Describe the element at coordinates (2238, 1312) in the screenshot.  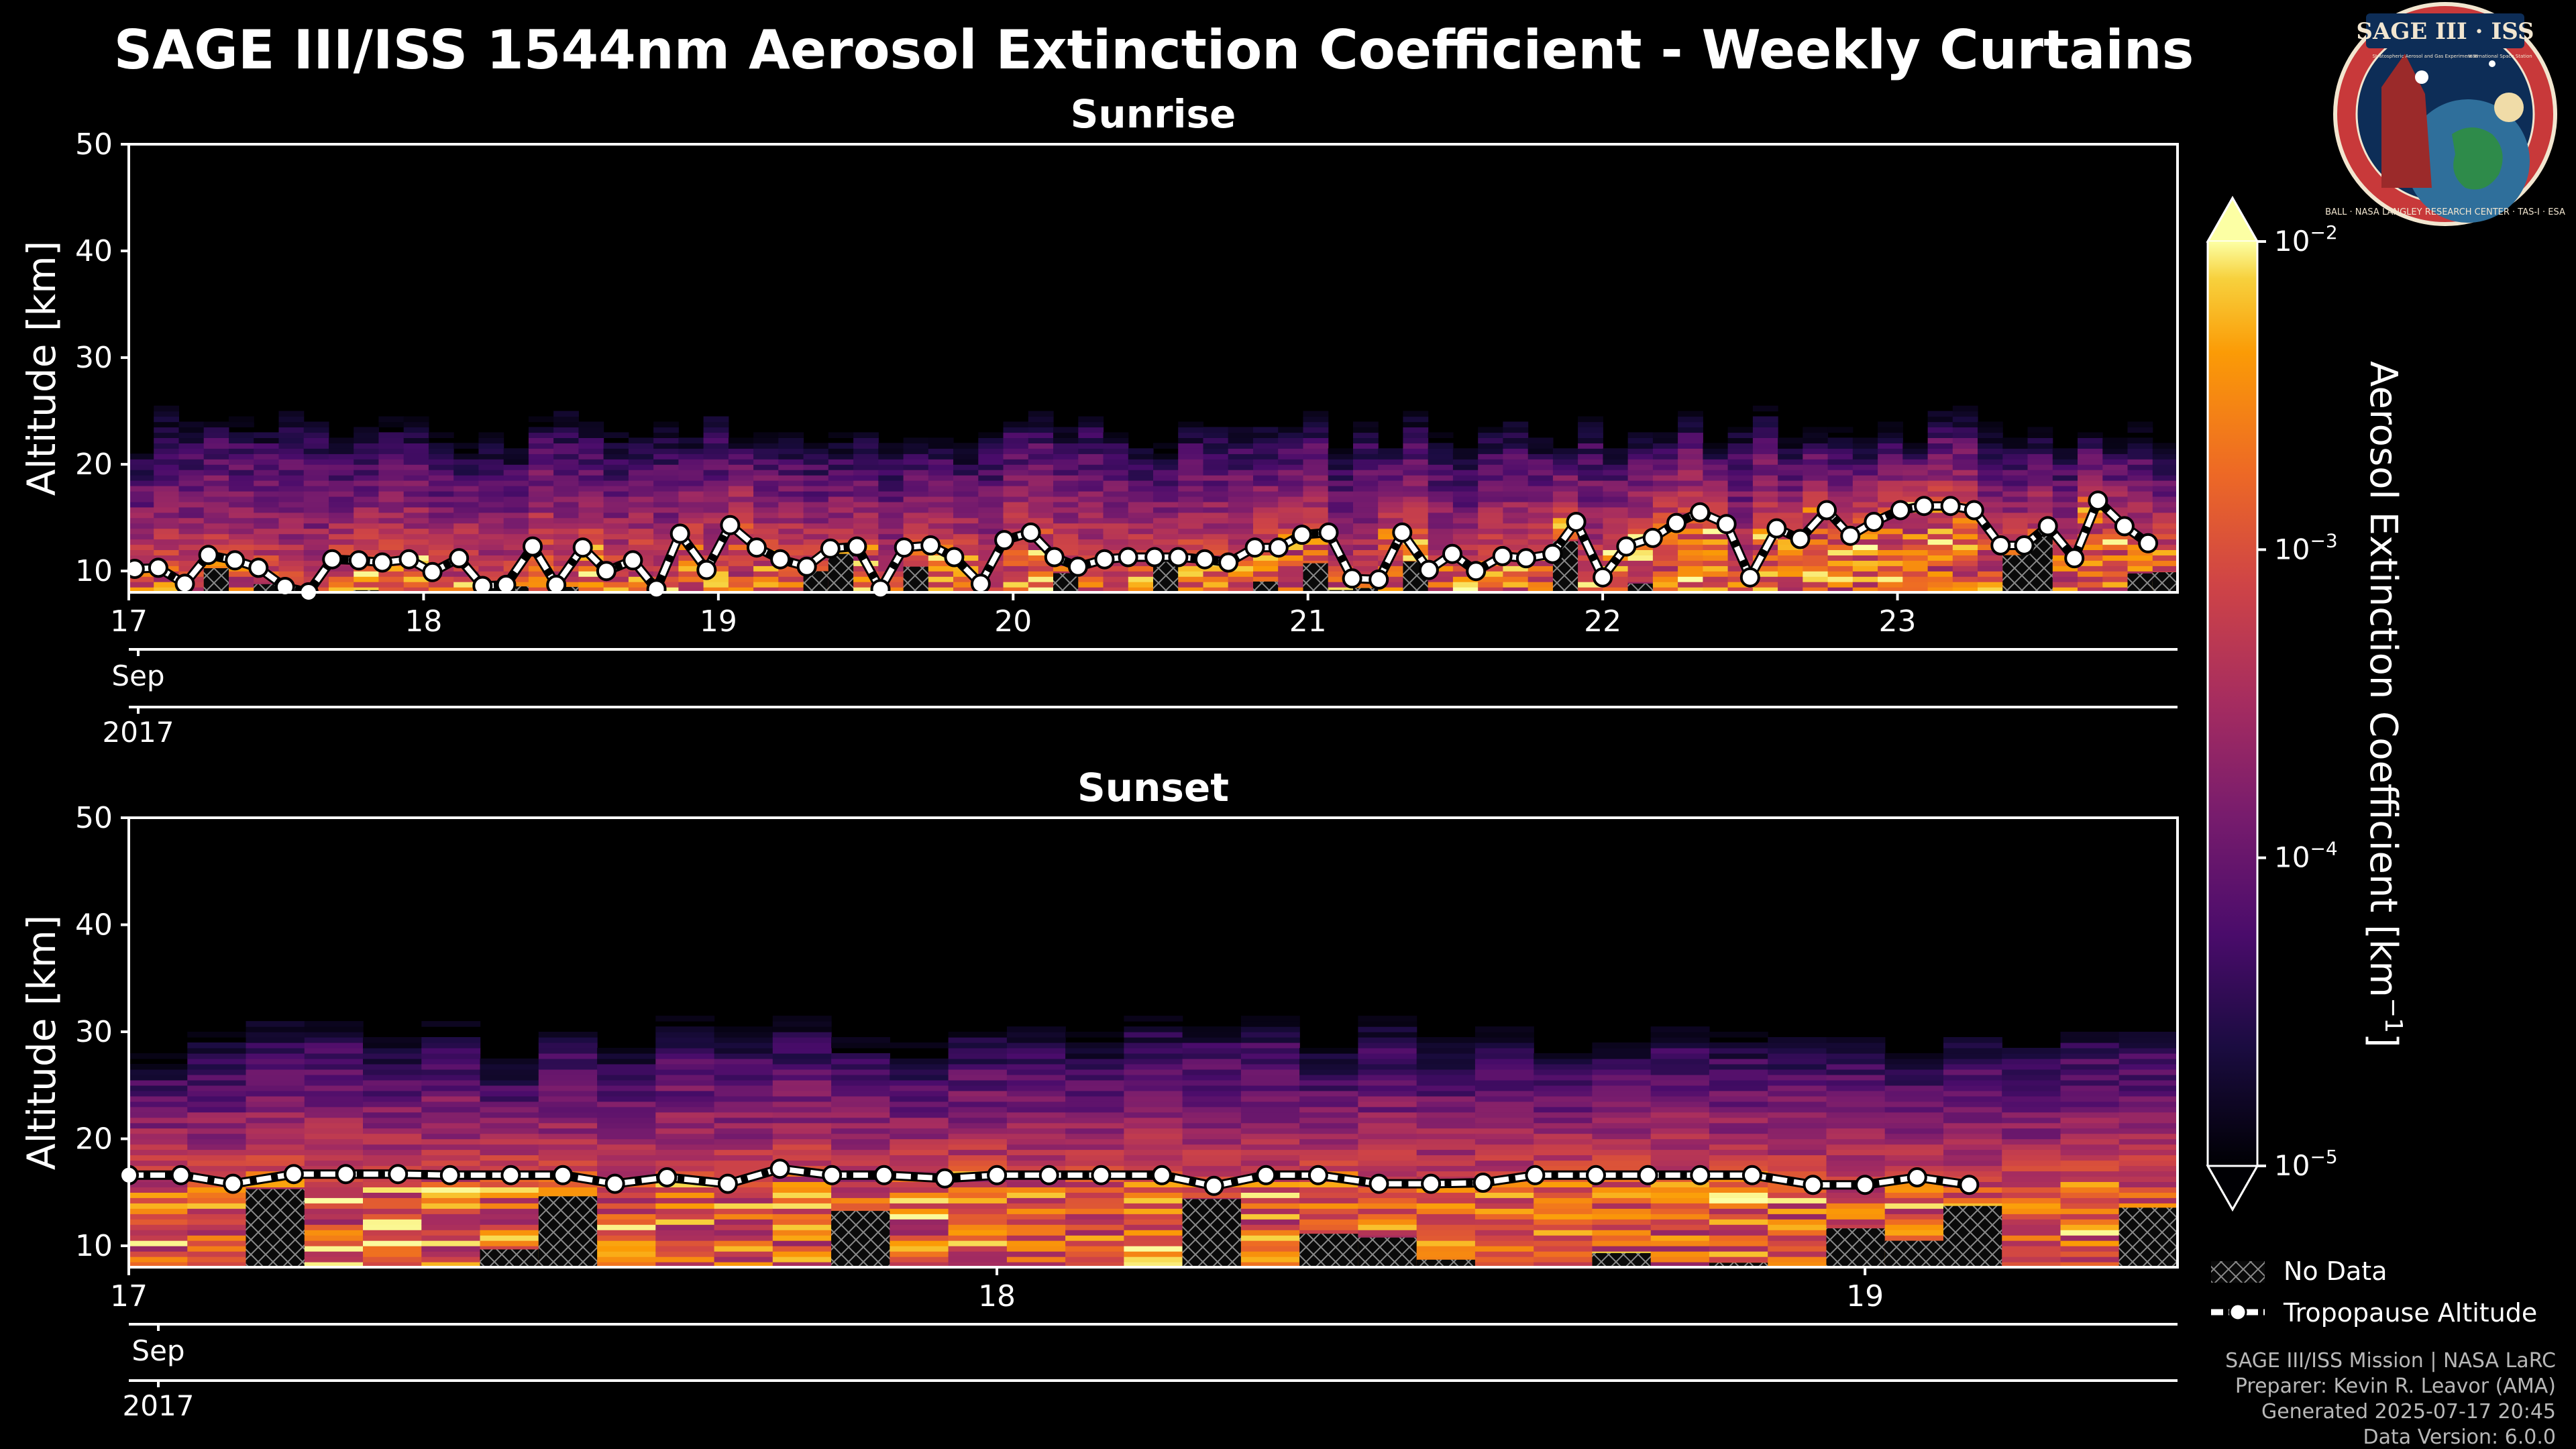
I see `legend-tropopause-marker` at that location.